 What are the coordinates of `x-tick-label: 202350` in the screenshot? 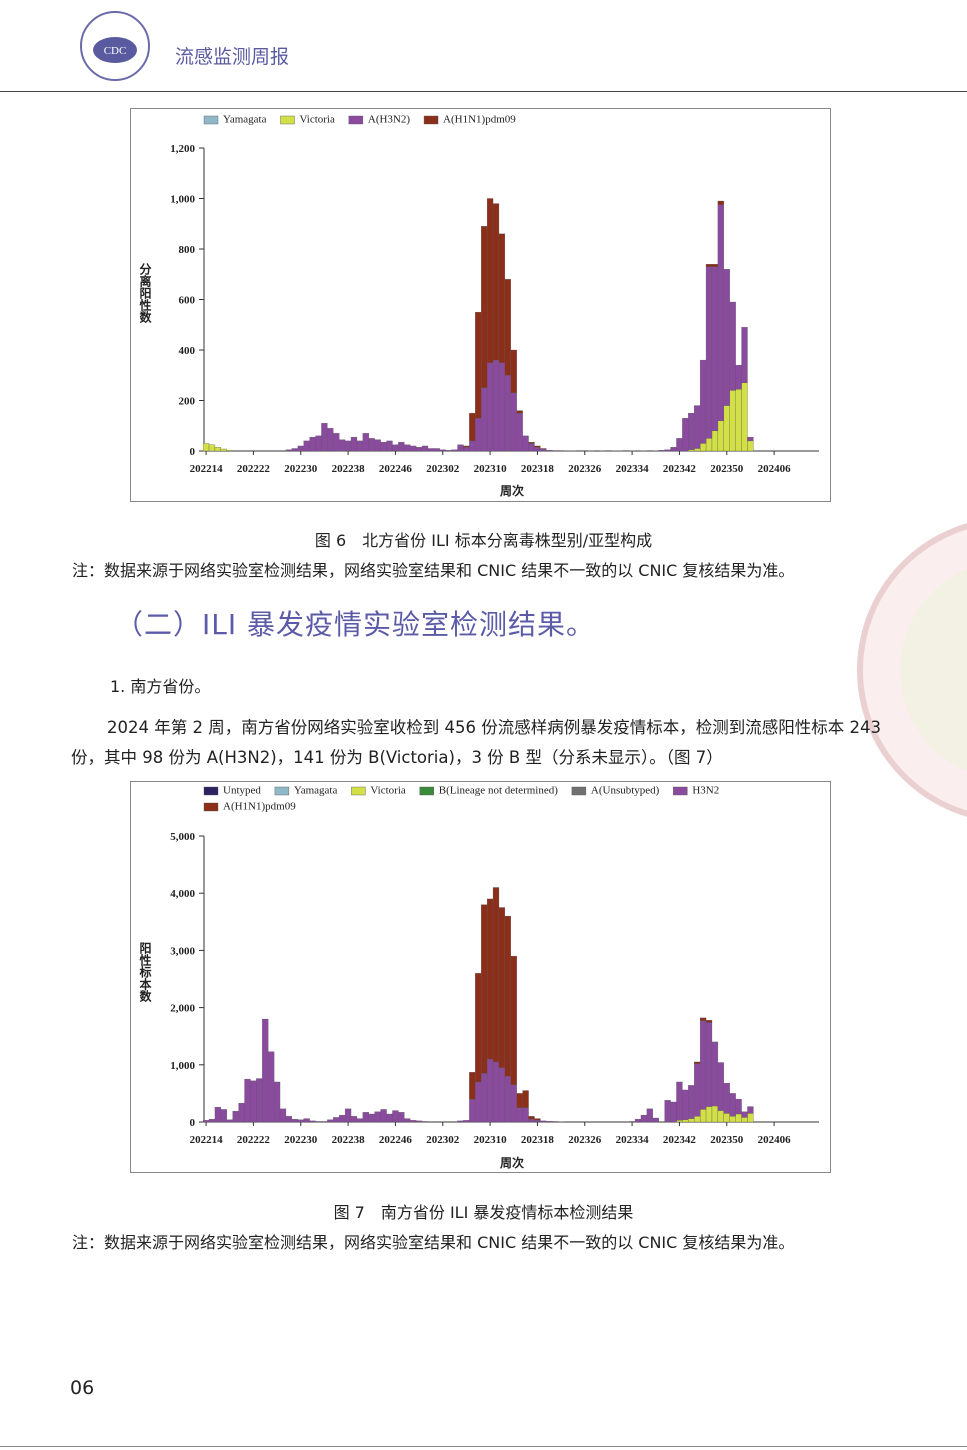 It's located at (727, 469).